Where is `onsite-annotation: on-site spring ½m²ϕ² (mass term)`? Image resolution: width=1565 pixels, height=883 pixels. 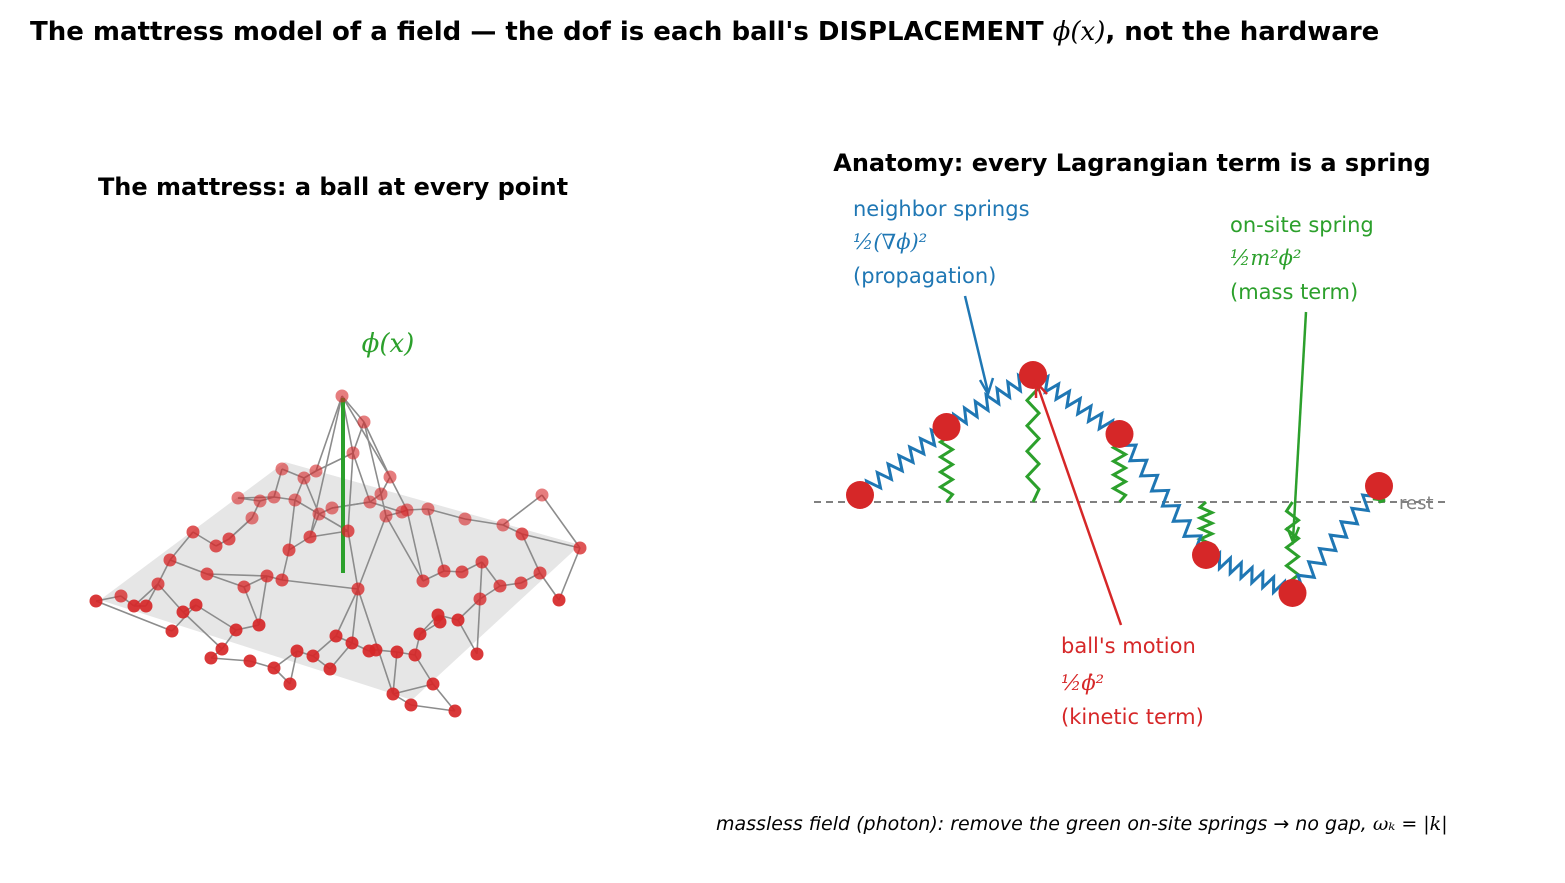
onsite-annotation: on-site spring ½m²ϕ² (mass term) is located at coordinates (1302, 258).